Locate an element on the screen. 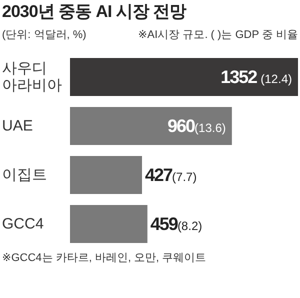  text: ※AI시장 규모. ( )는 GDP 중 비율 is located at coordinates (218, 35).